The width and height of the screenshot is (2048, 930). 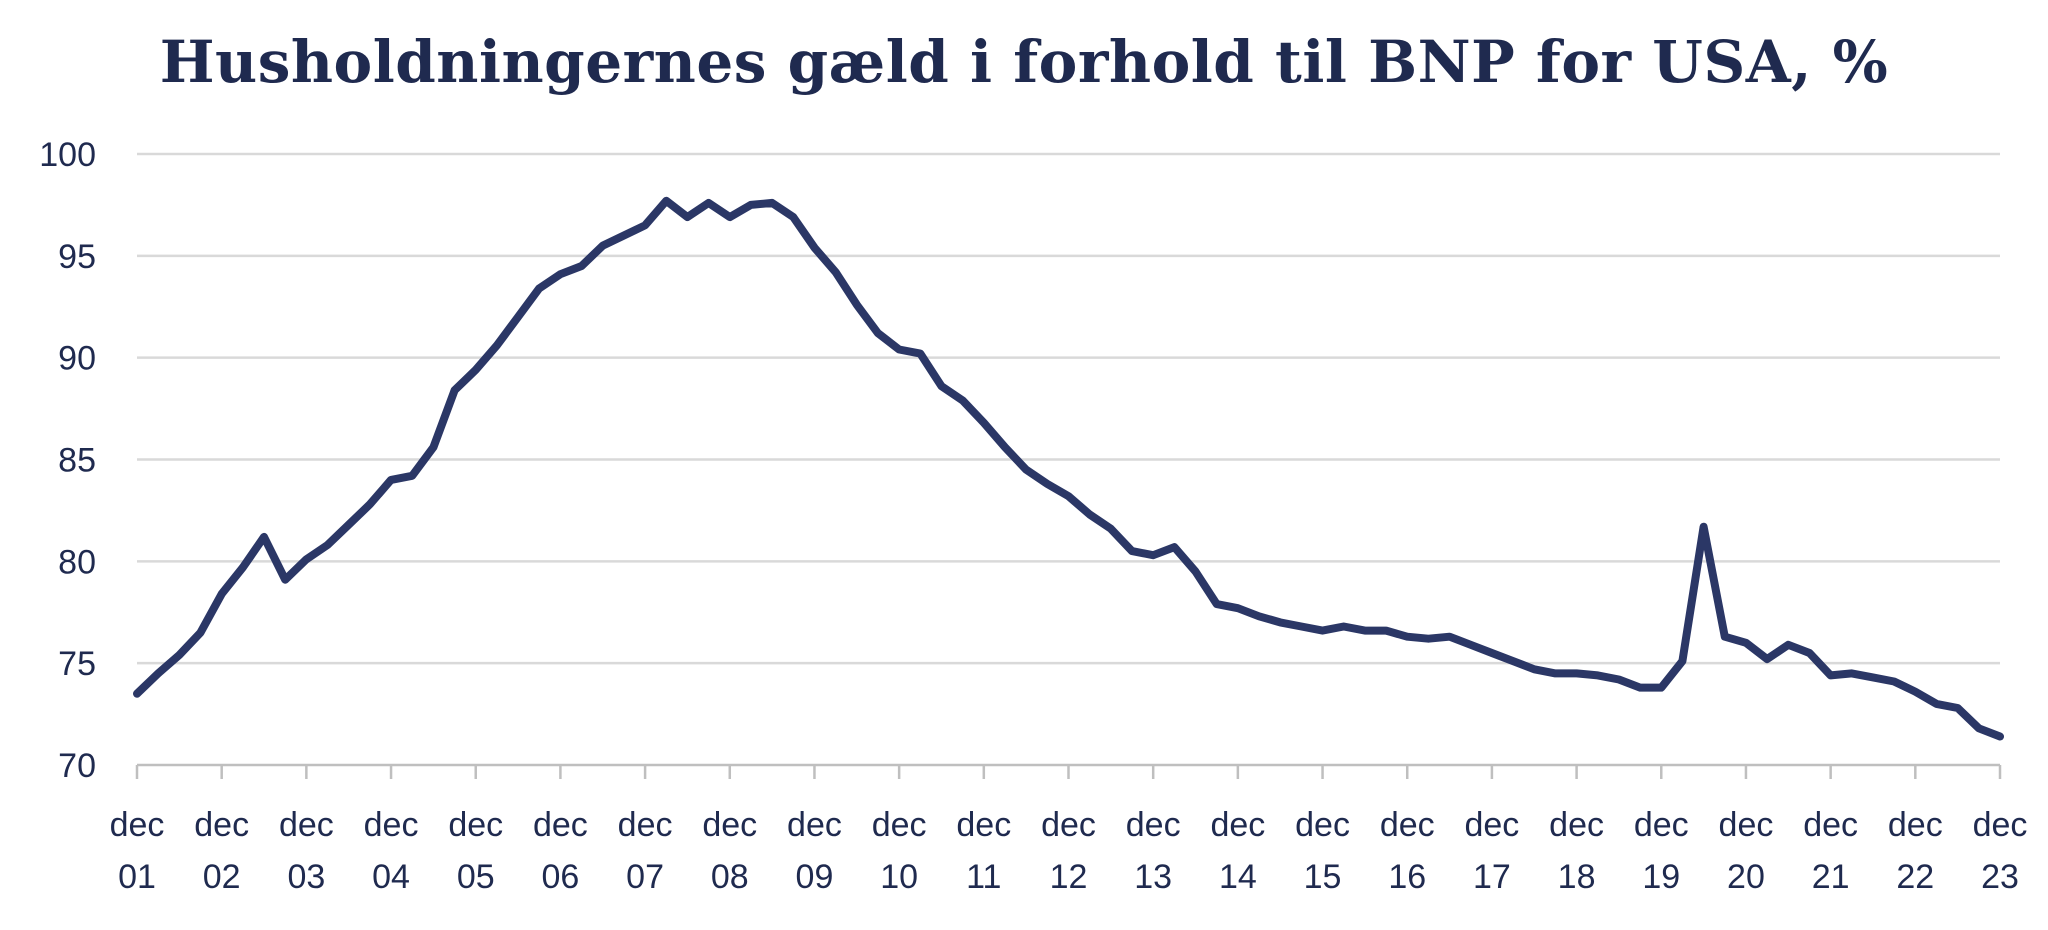 I want to click on x-tick-label-year: 01, so click(x=137, y=877).